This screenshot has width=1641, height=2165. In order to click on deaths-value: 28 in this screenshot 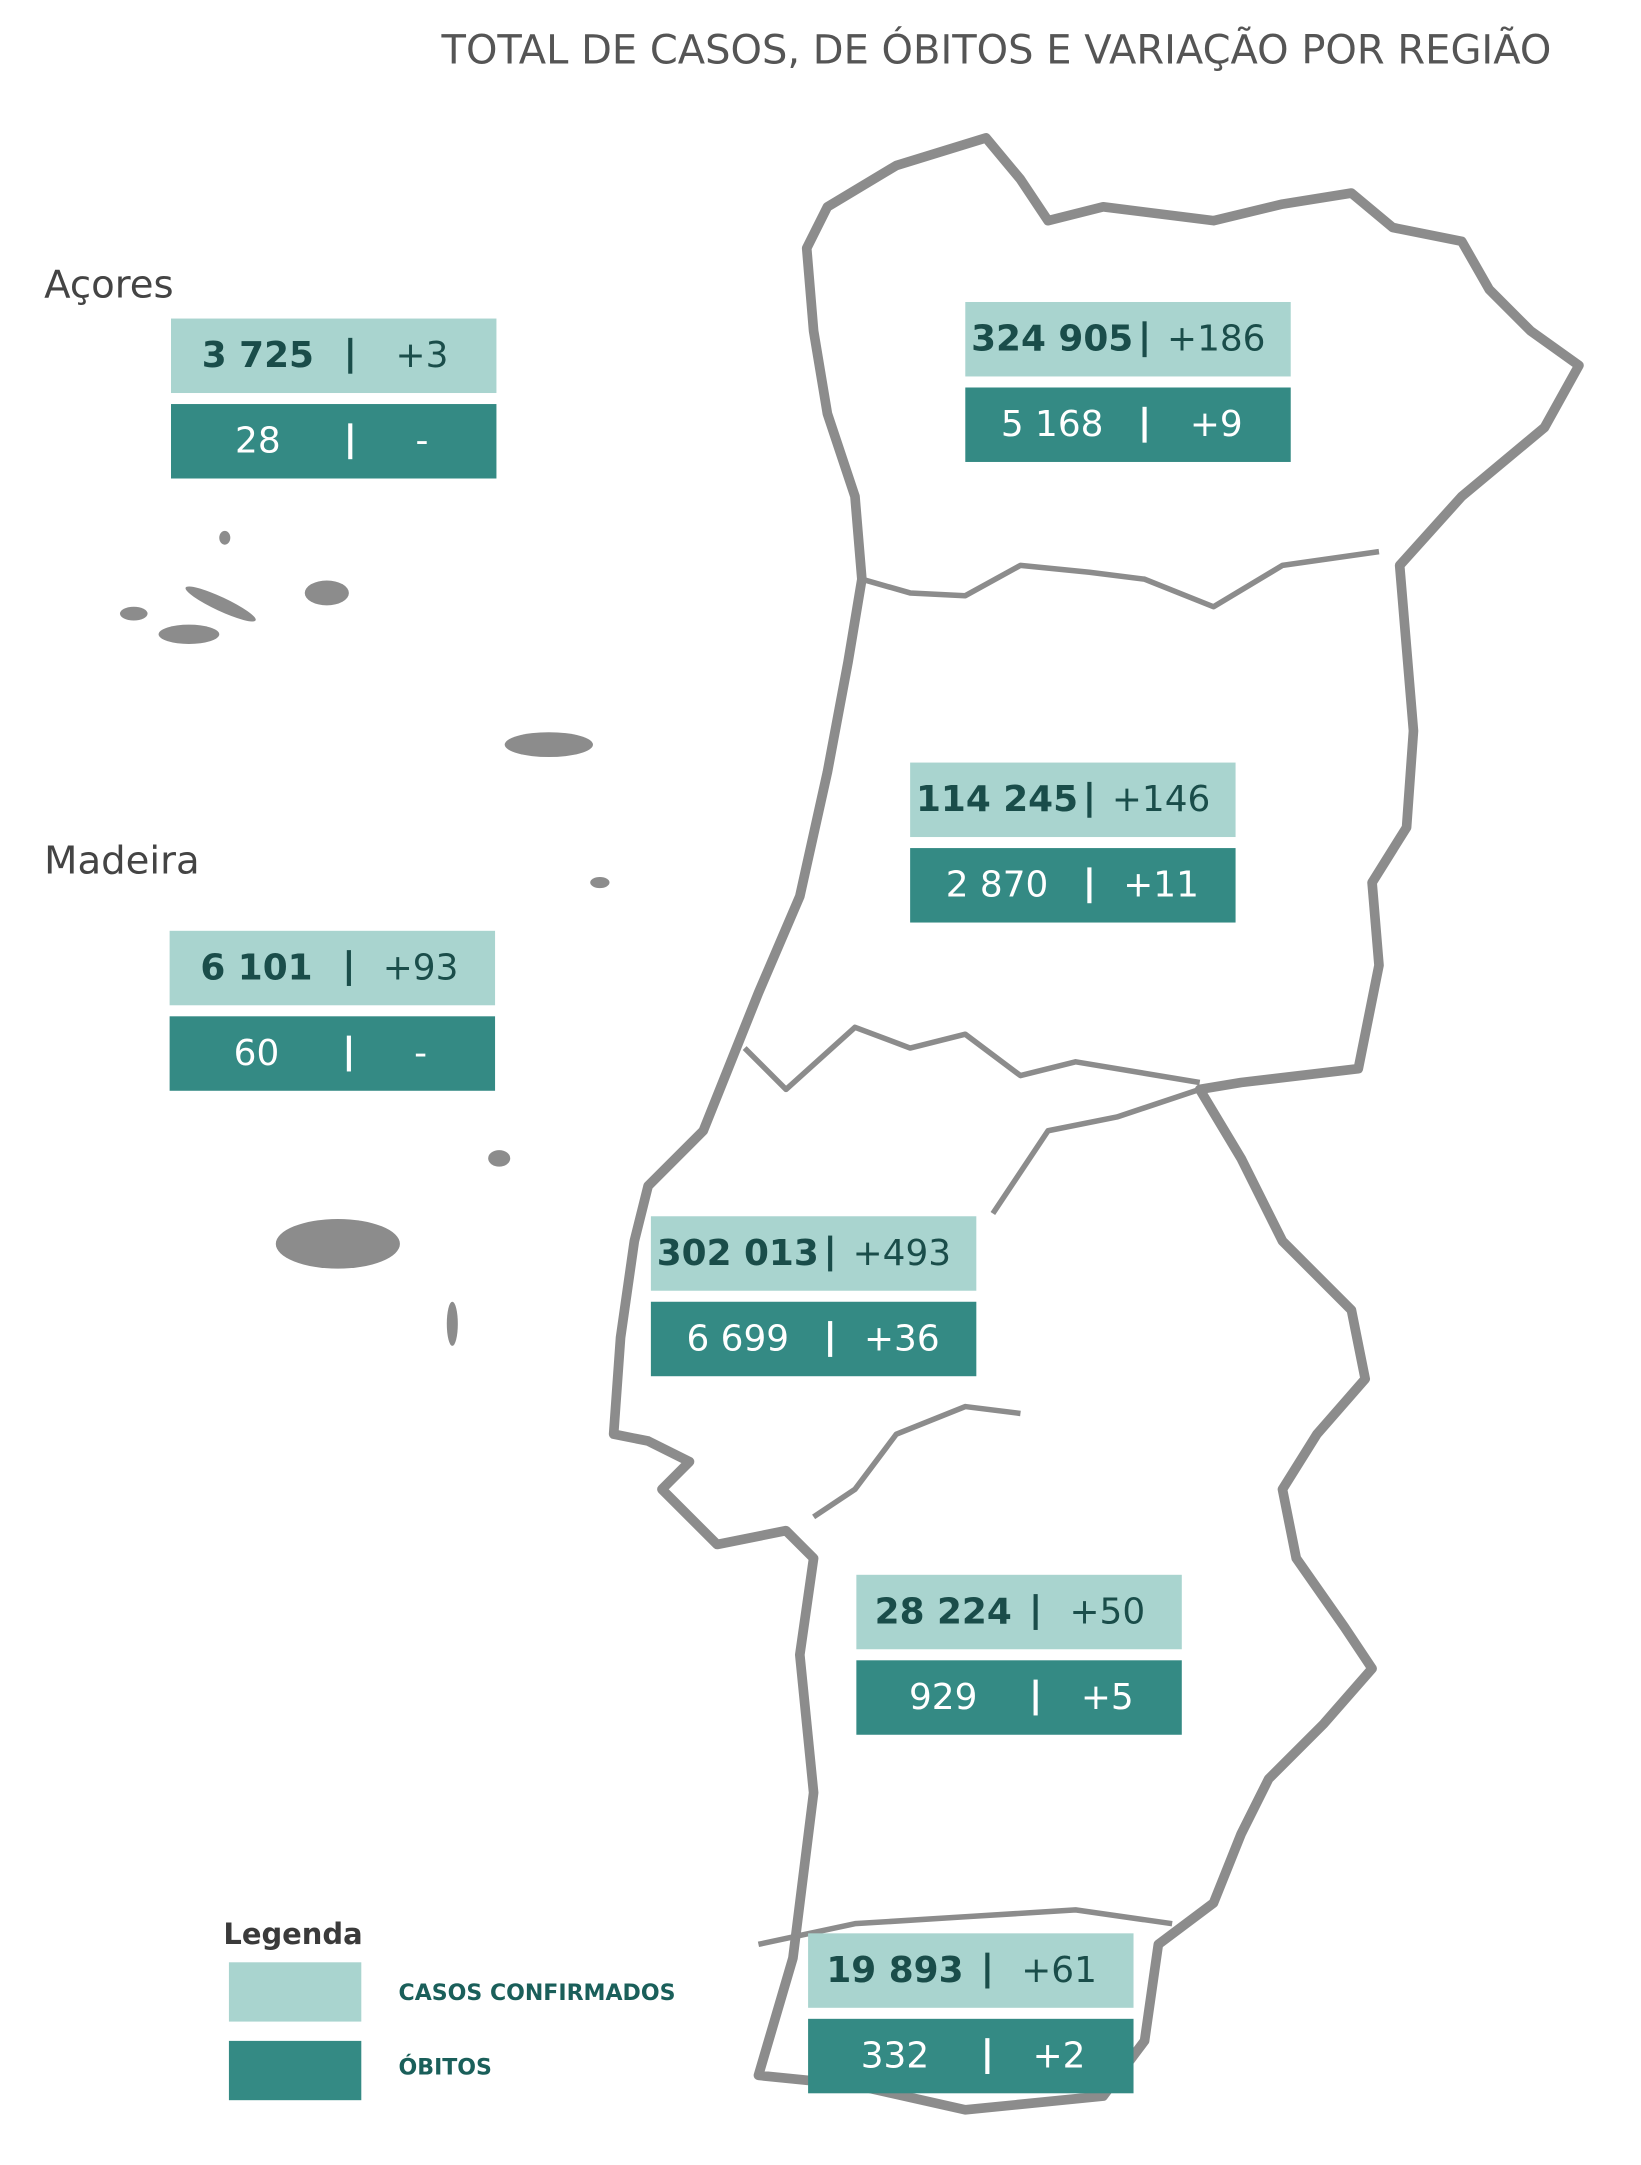, I will do `click(258, 441)`.